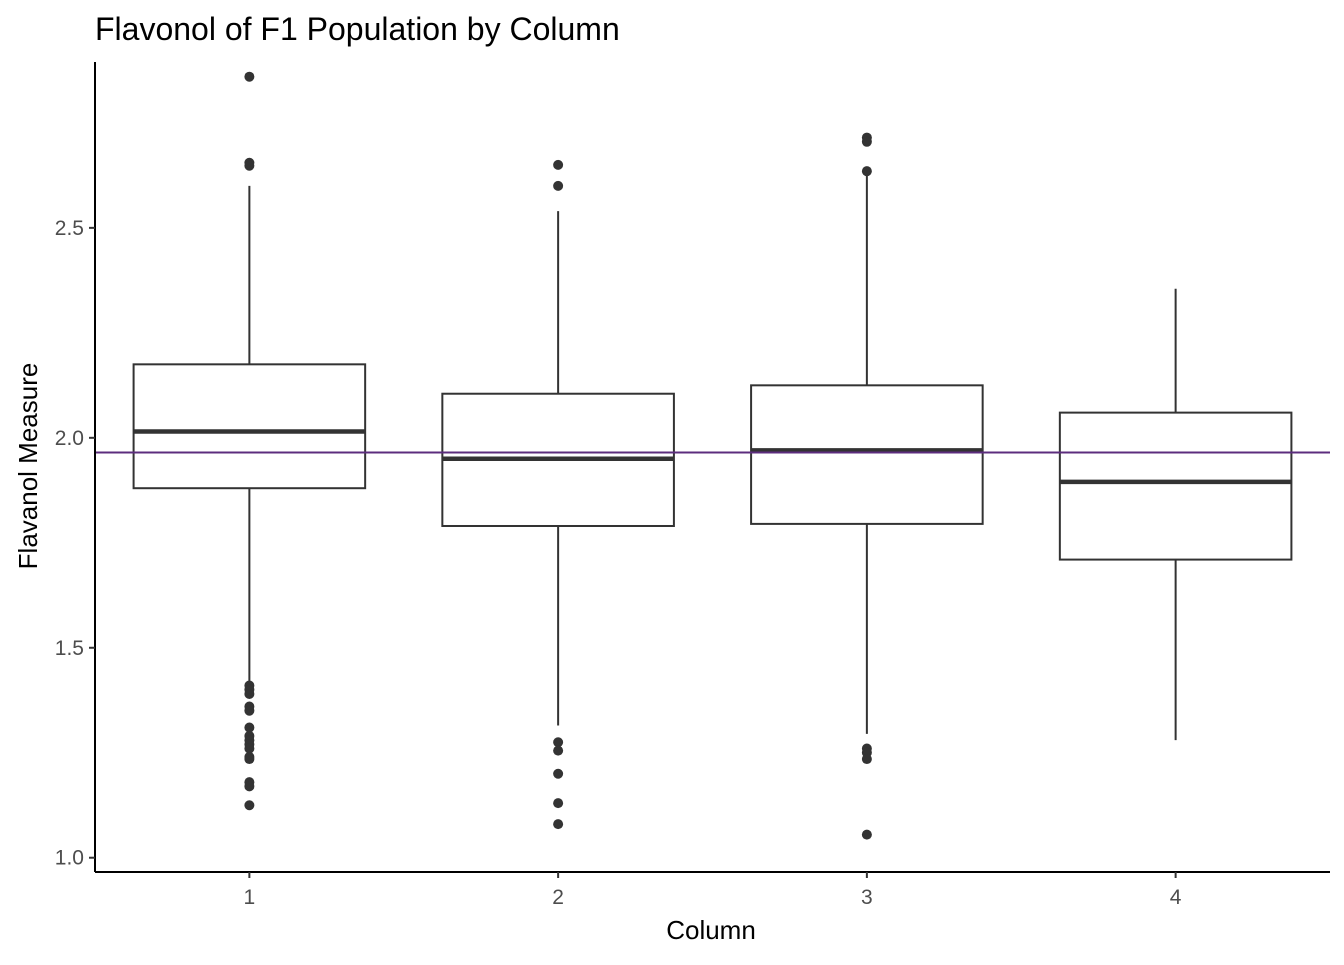 The height and width of the screenshot is (965, 1344). I want to click on y-tick-label: 1.0, so click(69, 858).